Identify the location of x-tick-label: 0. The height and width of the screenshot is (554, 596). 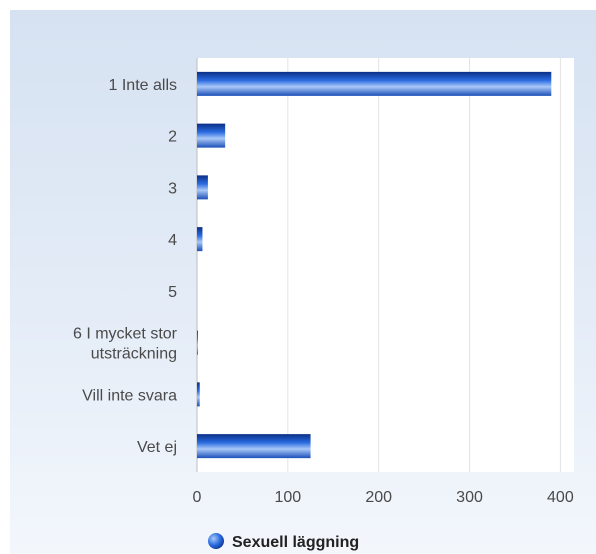
(197, 497).